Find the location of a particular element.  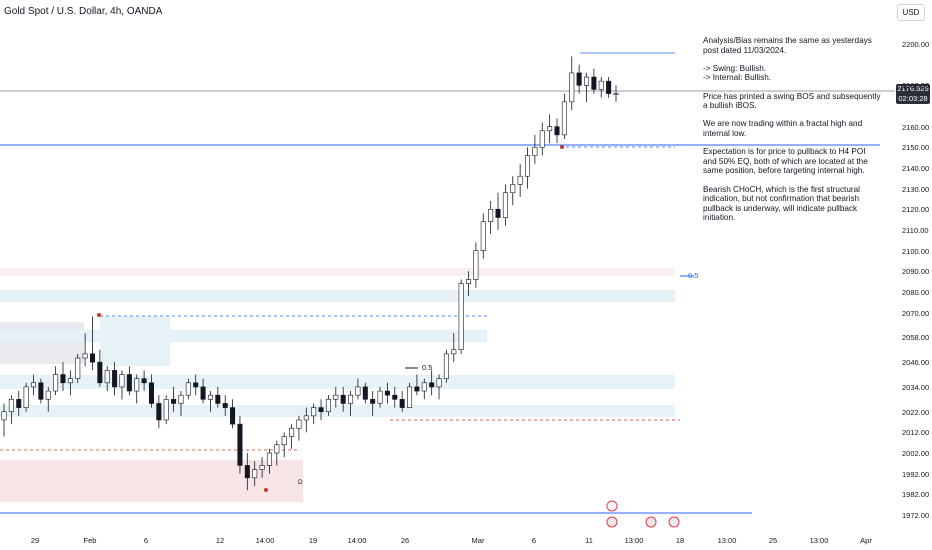

price-tick-label: 2120.00 is located at coordinates (916, 210).